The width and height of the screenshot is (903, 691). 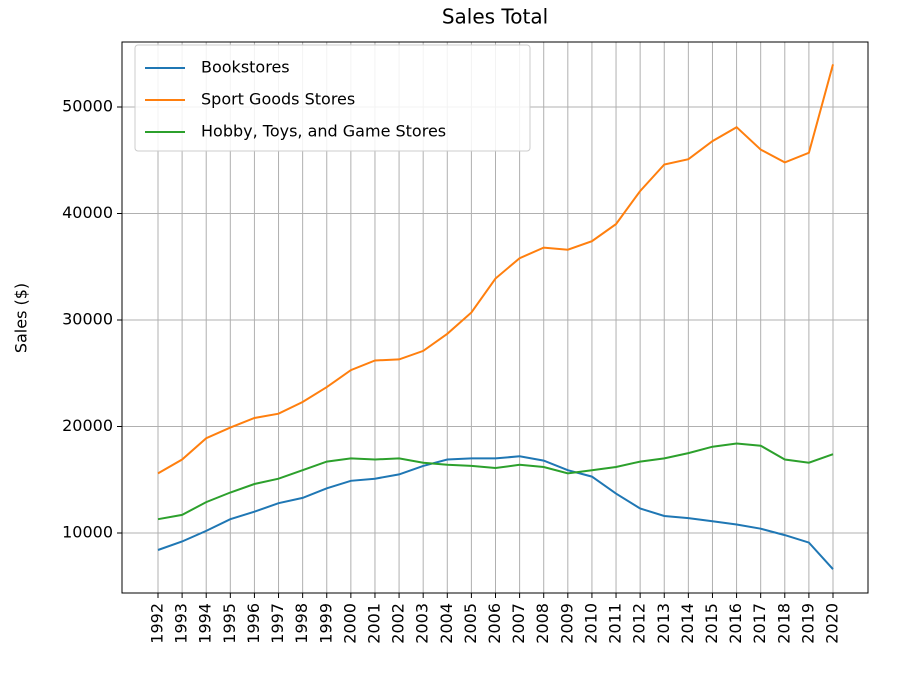 I want to click on legend-label: Bookstores, so click(x=245, y=67).